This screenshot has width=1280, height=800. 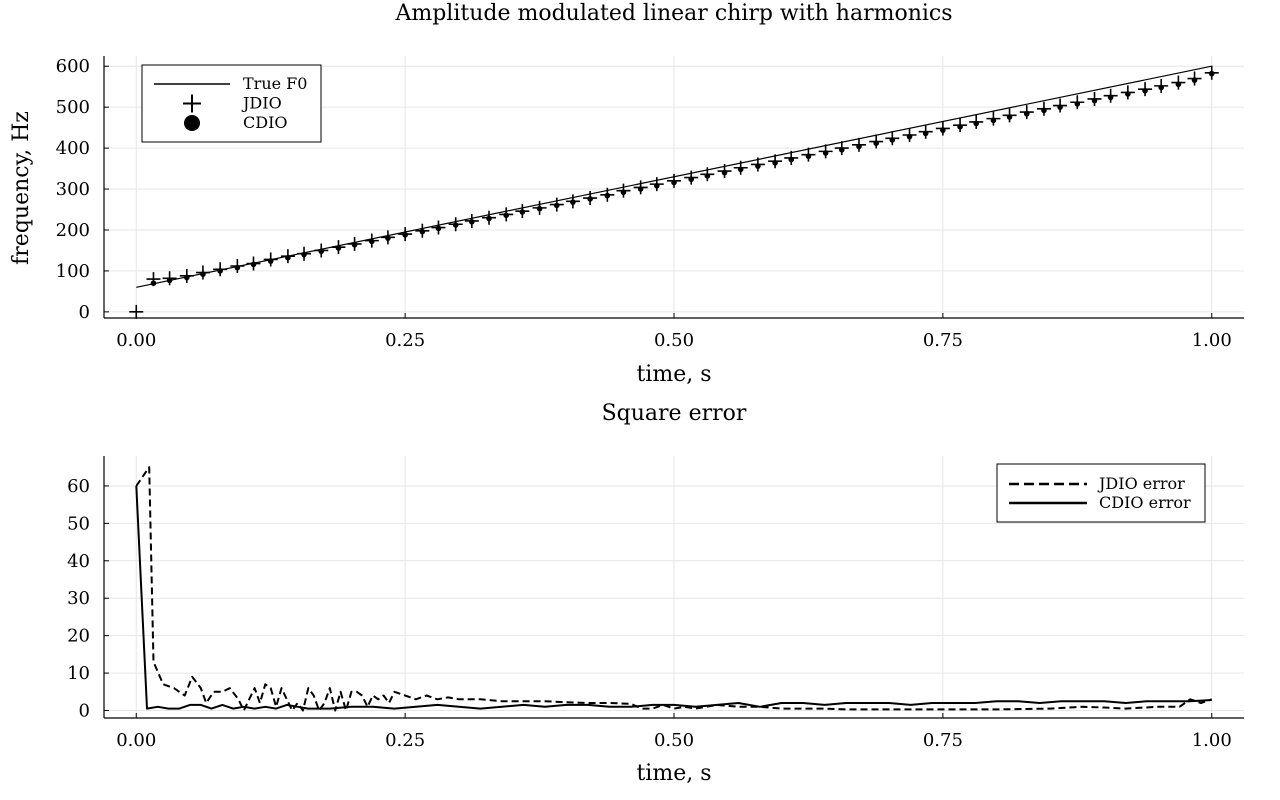 What do you see at coordinates (73, 271) in the screenshot?
I see `frequency-chart-ytick-label: 100` at bounding box center [73, 271].